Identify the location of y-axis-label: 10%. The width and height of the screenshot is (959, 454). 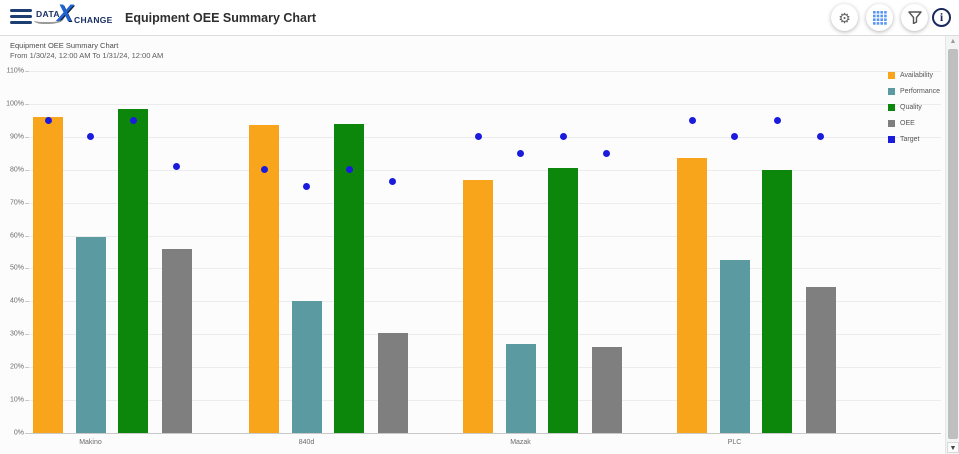
(16, 400).